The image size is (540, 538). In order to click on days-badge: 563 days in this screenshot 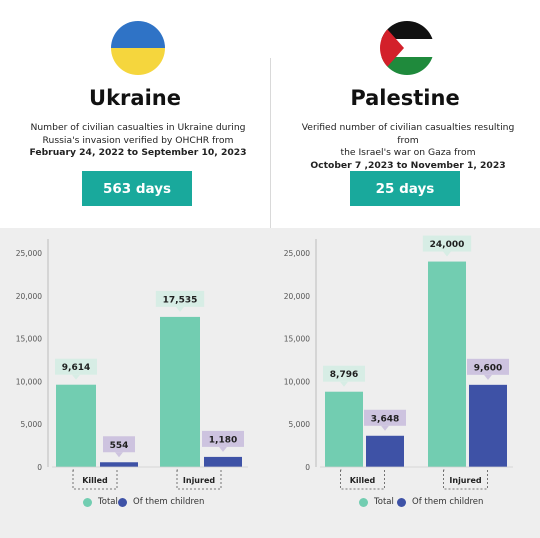, I will do `click(137, 188)`.